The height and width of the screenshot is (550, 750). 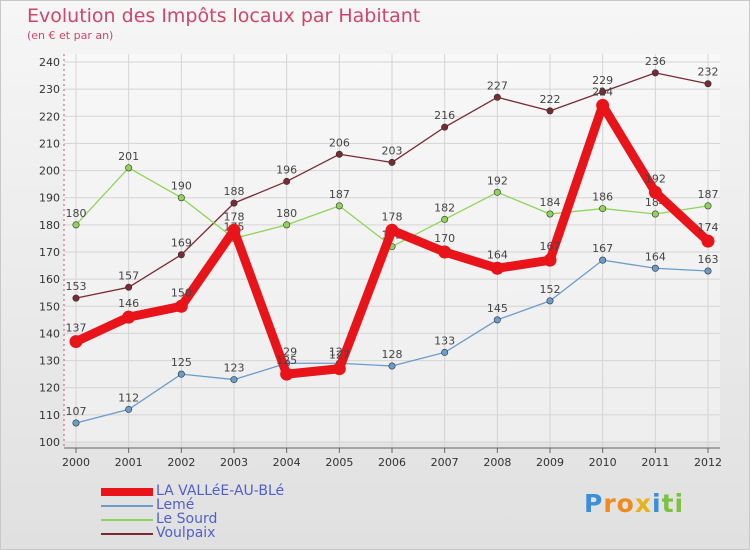 What do you see at coordinates (550, 99) in the screenshot?
I see `data-label: 222` at bounding box center [550, 99].